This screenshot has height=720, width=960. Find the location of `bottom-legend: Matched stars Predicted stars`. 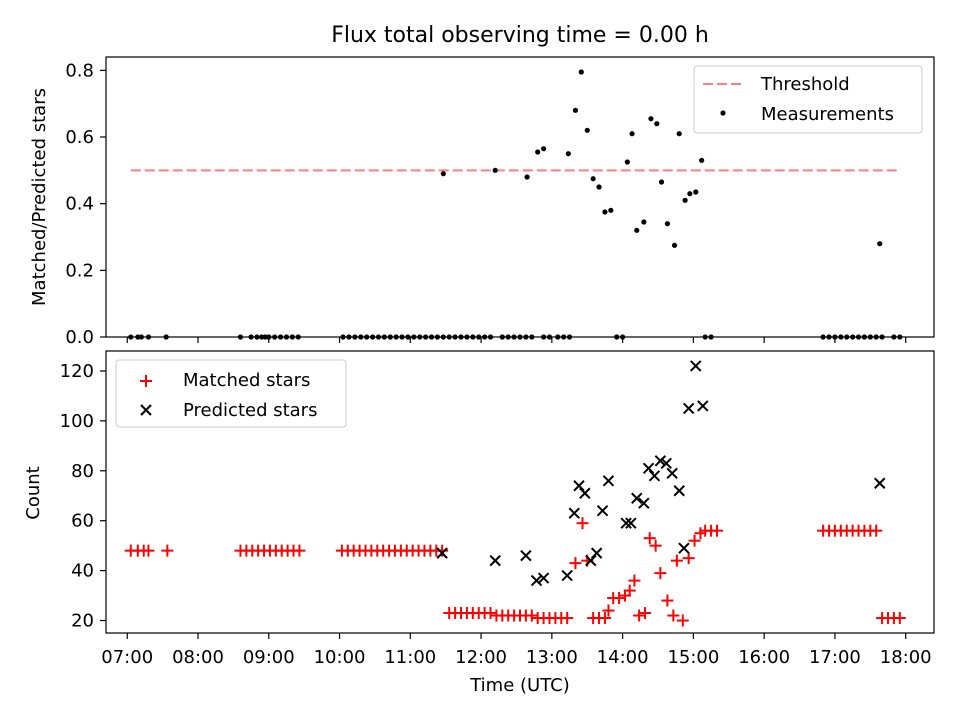

bottom-legend: Matched stars Predicted stars is located at coordinates (231, 393).